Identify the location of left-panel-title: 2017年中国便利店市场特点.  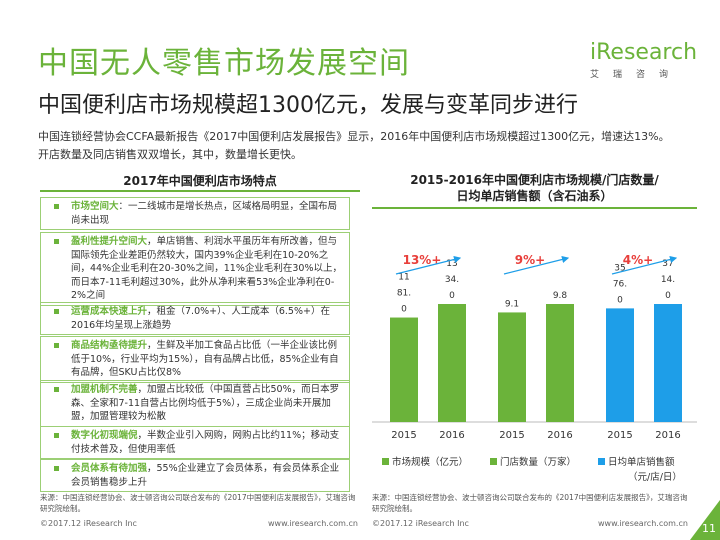
(200, 181).